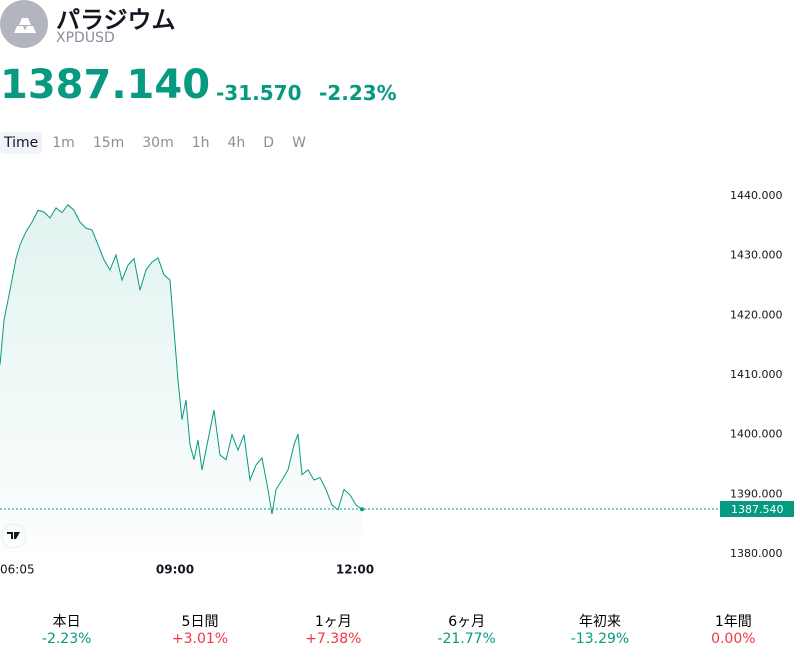  I want to click on performance-item: 6ヶ月 -21.77%, so click(466, 629).